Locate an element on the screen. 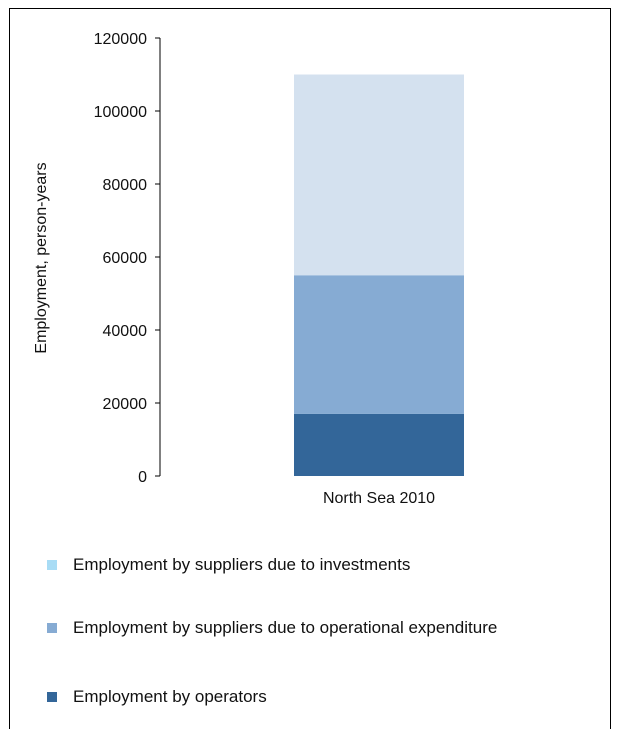 Image resolution: width=621 pixels, height=729 pixels. y-tick-label: 40000 is located at coordinates (125, 331).